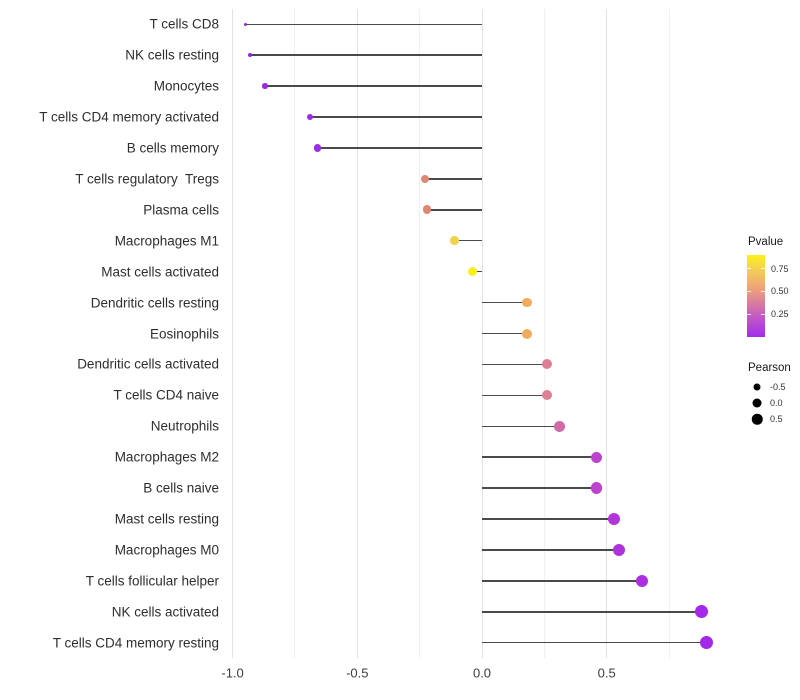 This screenshot has height=700, width=800. What do you see at coordinates (184, 426) in the screenshot?
I see `category-label: Neutrophils` at bounding box center [184, 426].